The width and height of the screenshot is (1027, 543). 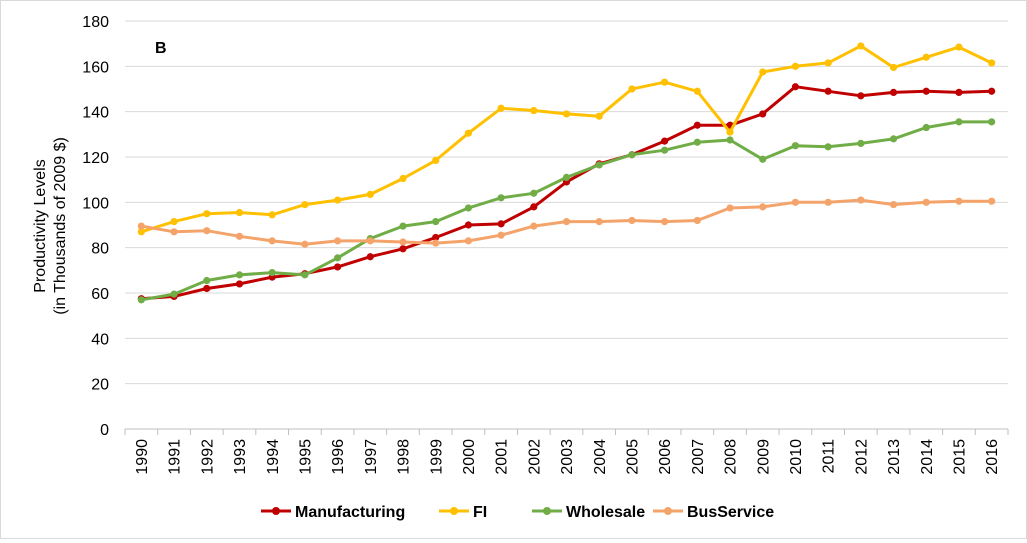 I want to click on legend-item-manufacturing: Manufacturing, so click(x=333, y=512).